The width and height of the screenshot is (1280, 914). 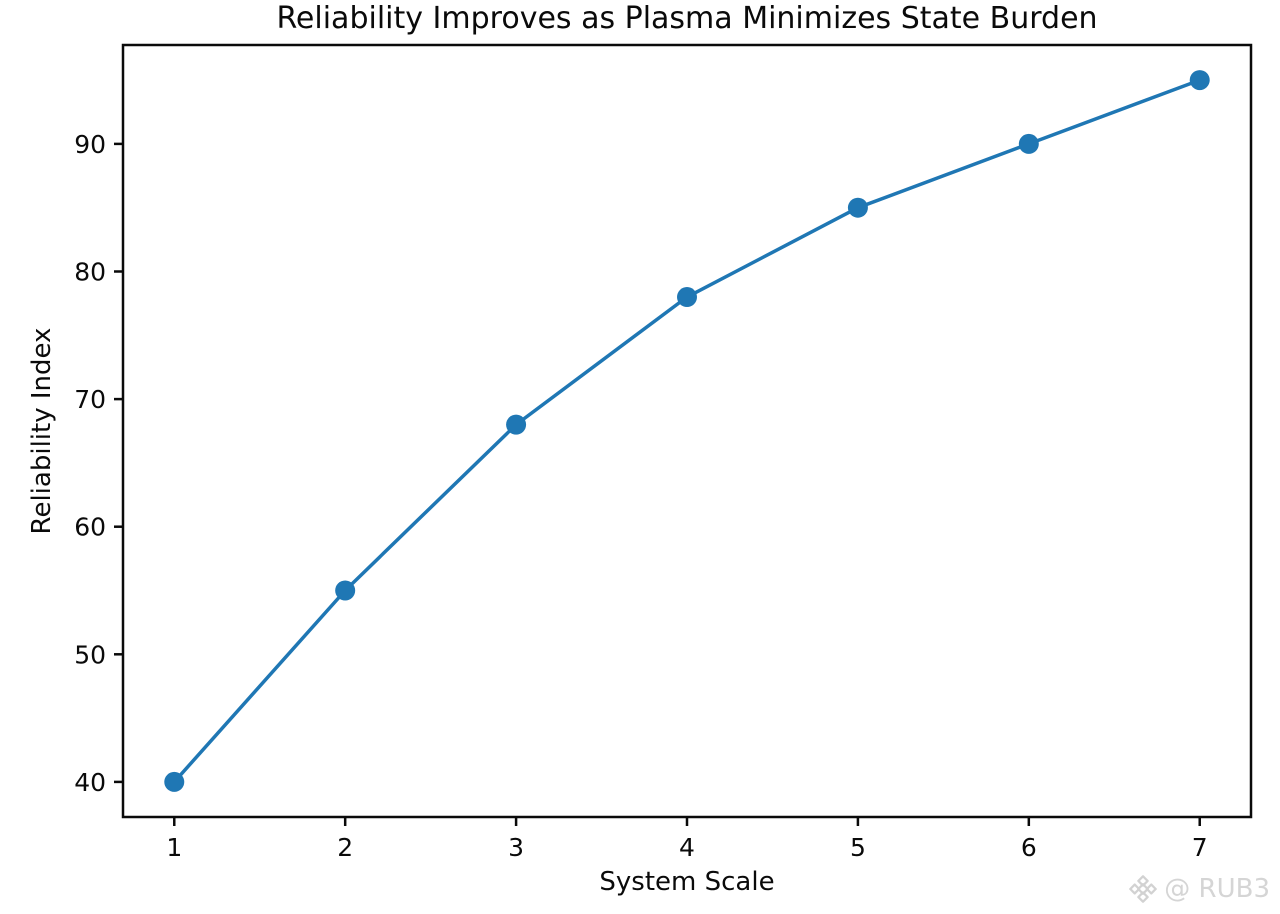 What do you see at coordinates (1200, 847) in the screenshot?
I see `x-tick-label: 7` at bounding box center [1200, 847].